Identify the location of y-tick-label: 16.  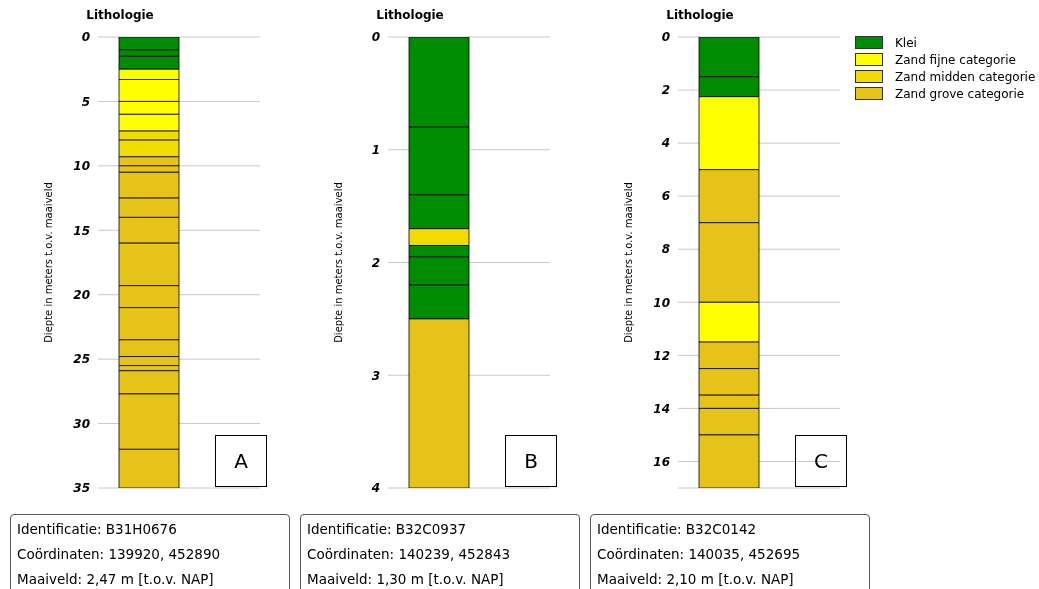
(661, 461).